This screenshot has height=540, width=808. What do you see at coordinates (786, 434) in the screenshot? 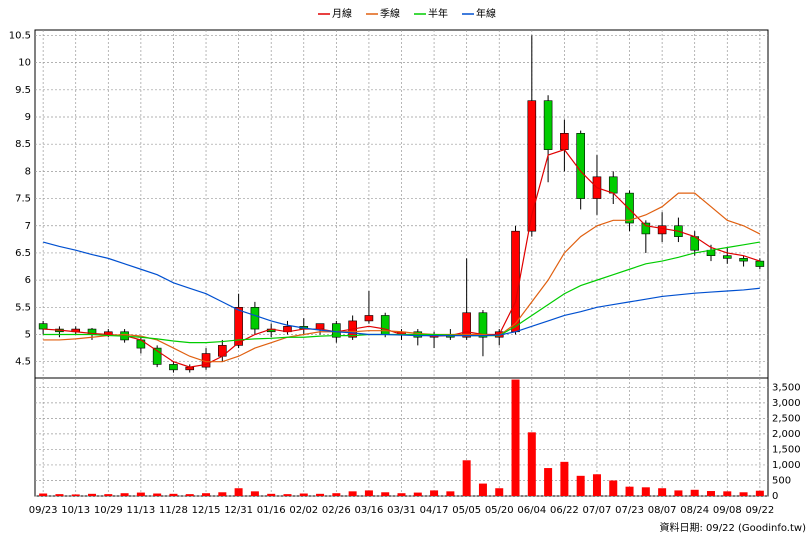
I see `y2-tick-label: 2,000` at bounding box center [786, 434].